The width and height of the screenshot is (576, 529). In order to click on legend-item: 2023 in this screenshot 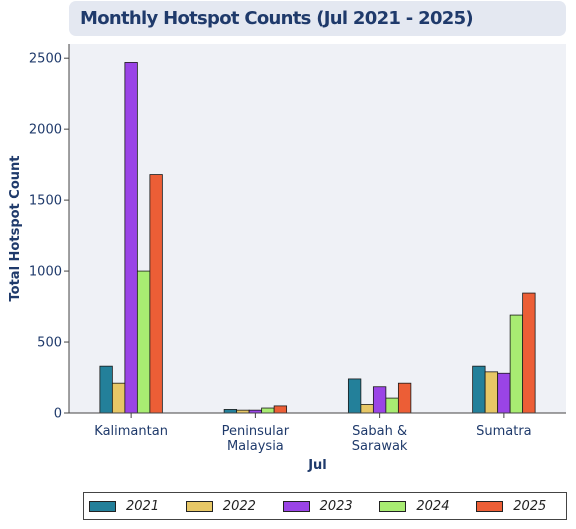, I will do `click(317, 506)`.